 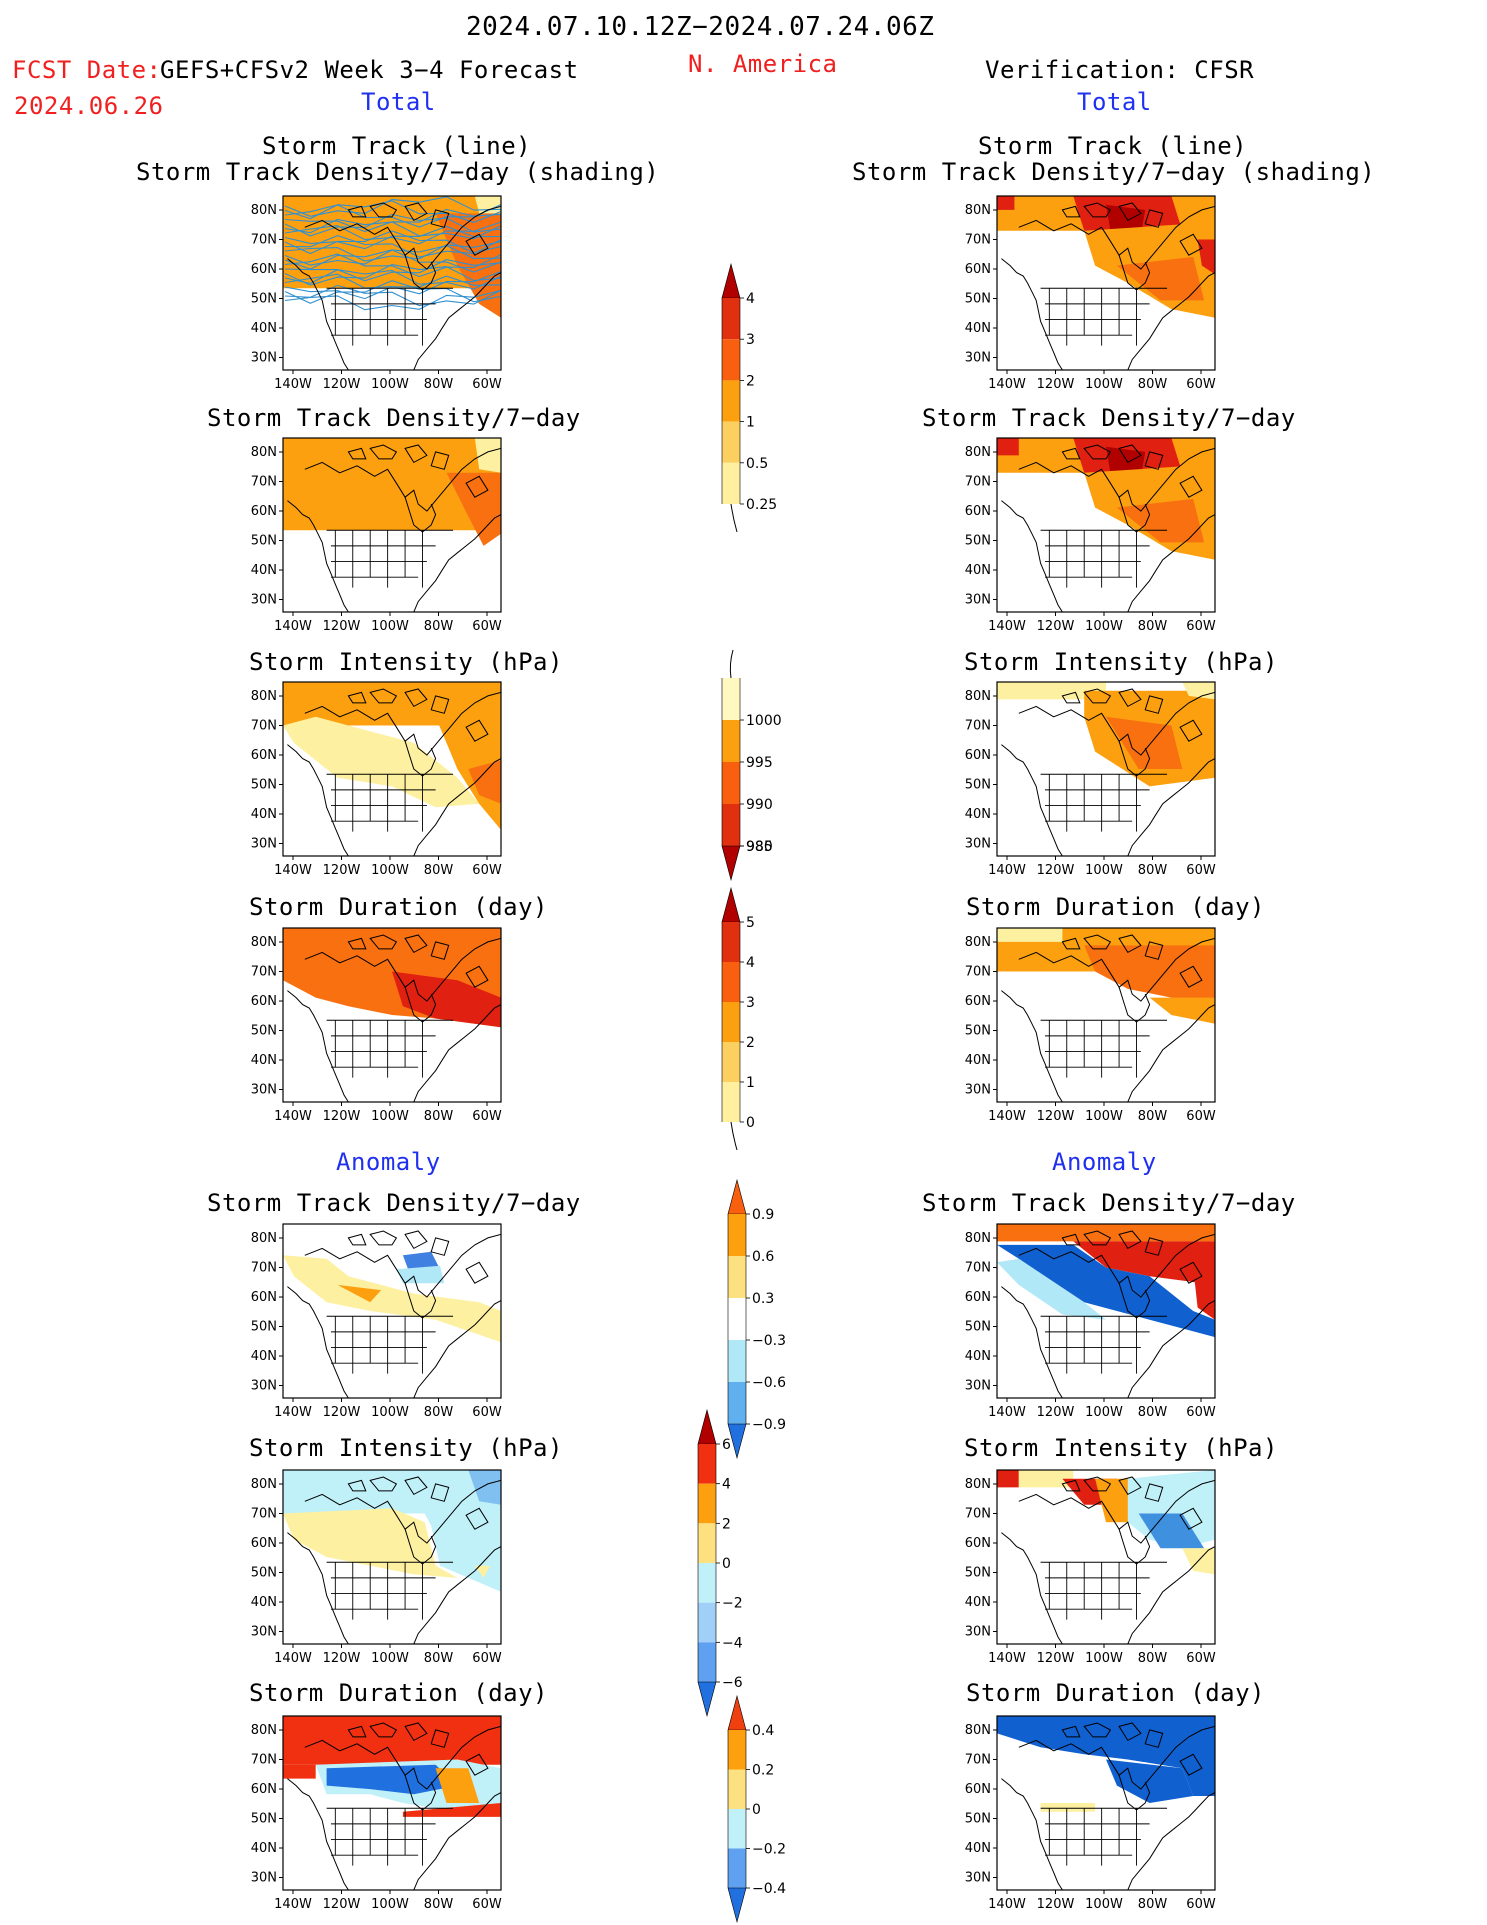 What do you see at coordinates (726, 1485) in the screenshot?
I see `colorbar-tick-label: 4` at bounding box center [726, 1485].